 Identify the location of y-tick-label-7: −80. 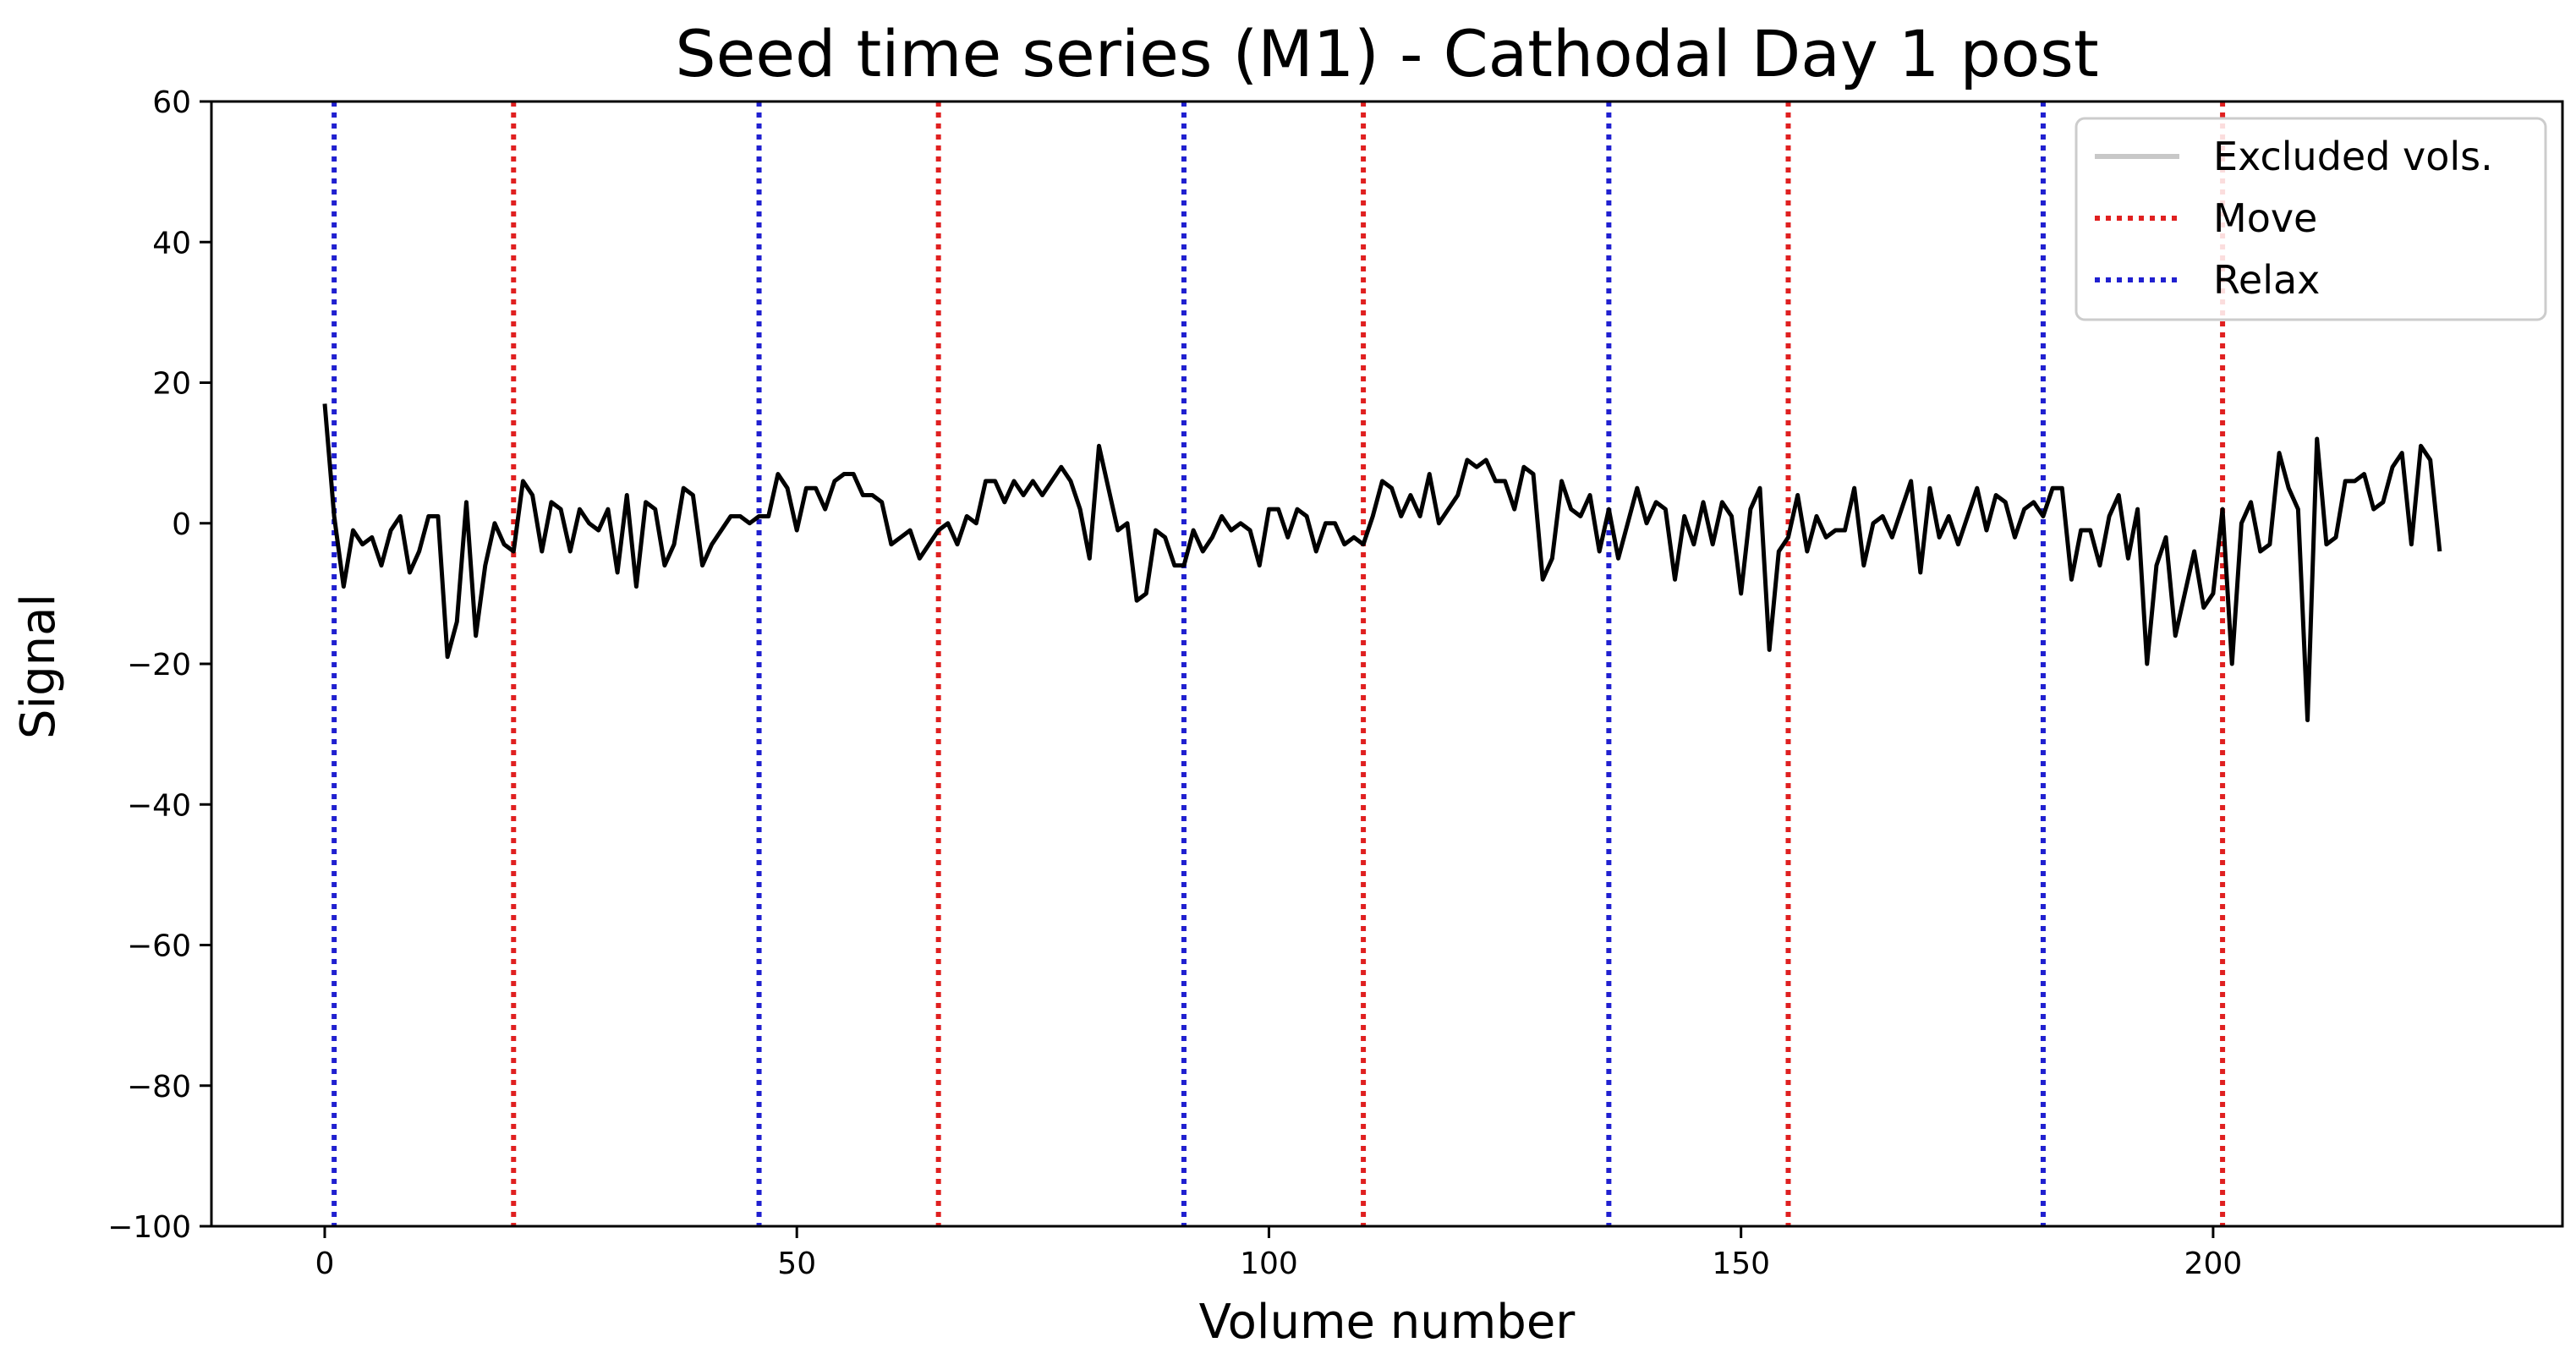
(159, 1087).